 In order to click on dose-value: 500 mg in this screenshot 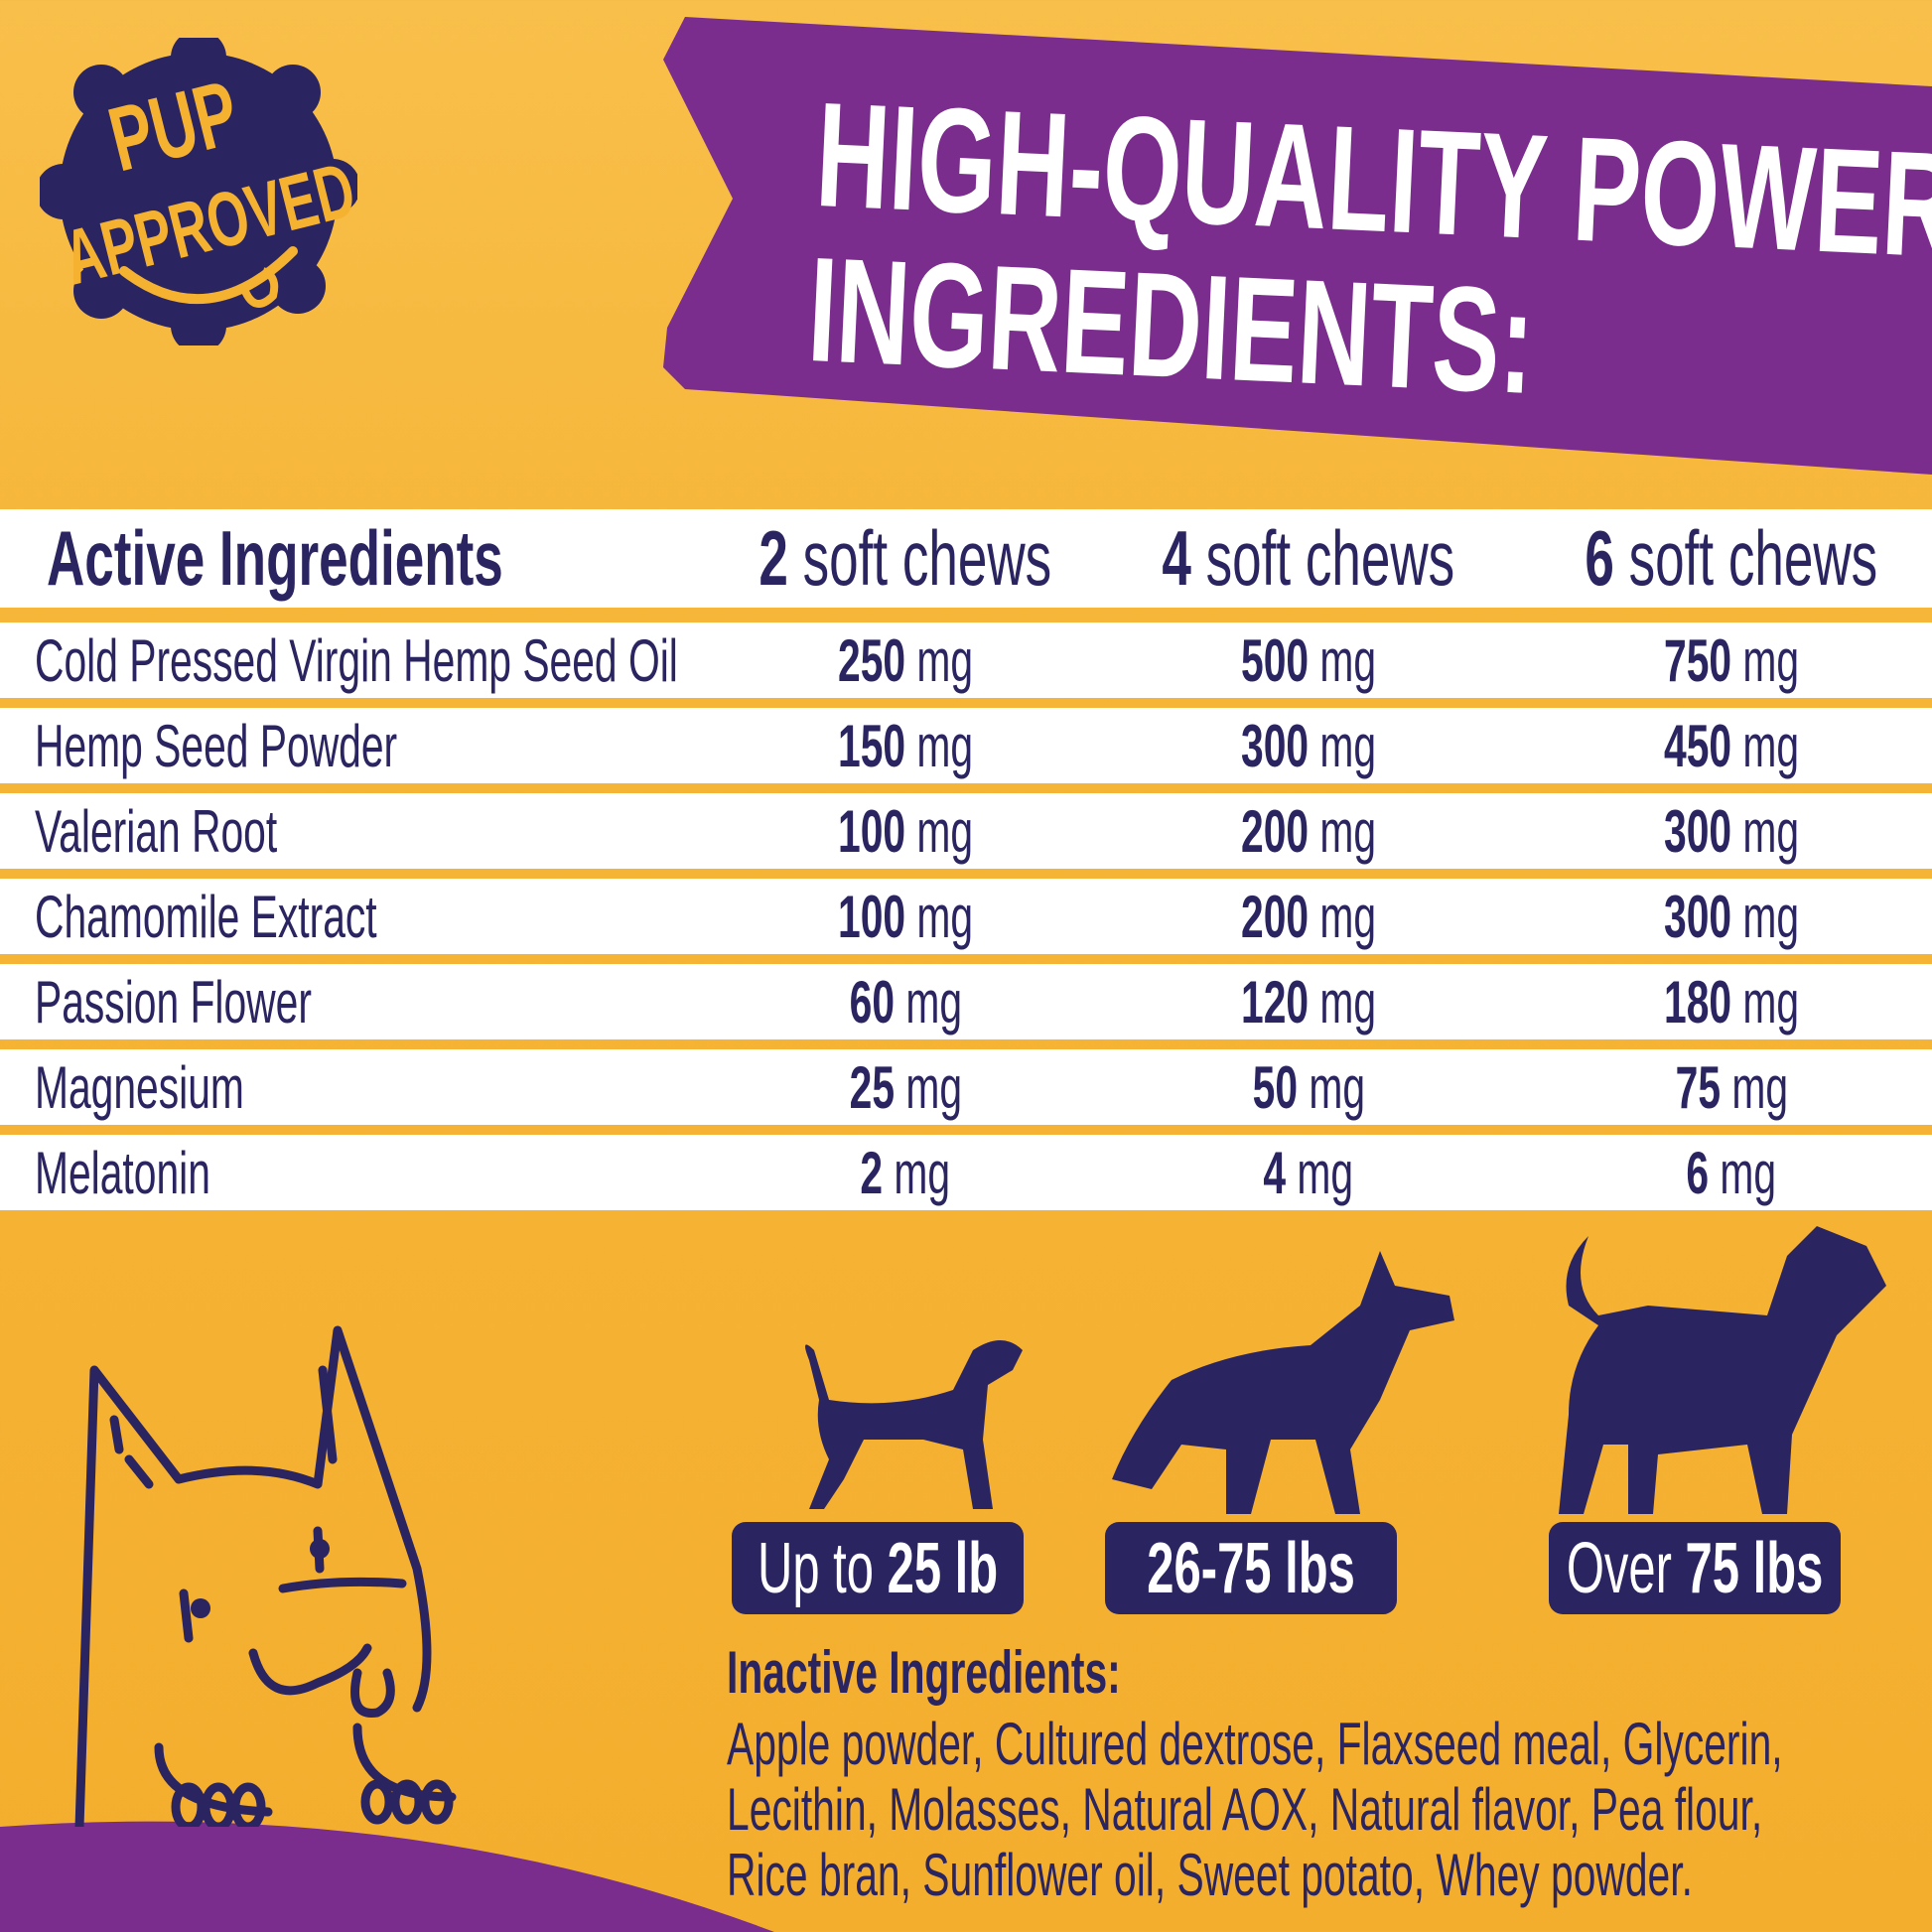, I will do `click(1308, 660)`.